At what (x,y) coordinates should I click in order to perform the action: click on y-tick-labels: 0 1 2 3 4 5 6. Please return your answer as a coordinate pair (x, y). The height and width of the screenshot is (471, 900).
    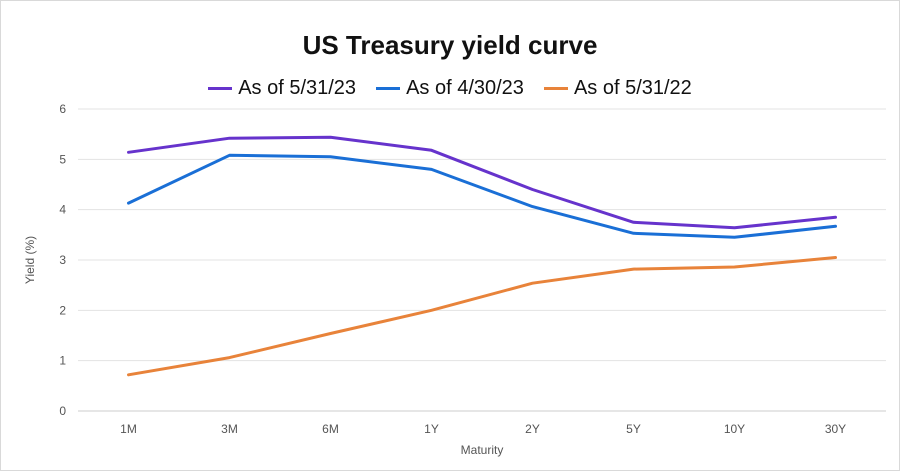
    Looking at the image, I should click on (62, 260).